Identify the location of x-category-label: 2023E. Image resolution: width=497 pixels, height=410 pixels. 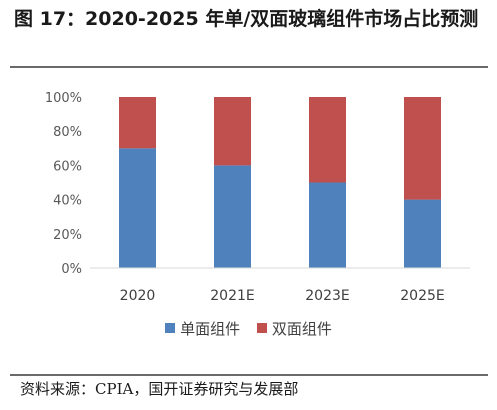
(327, 296).